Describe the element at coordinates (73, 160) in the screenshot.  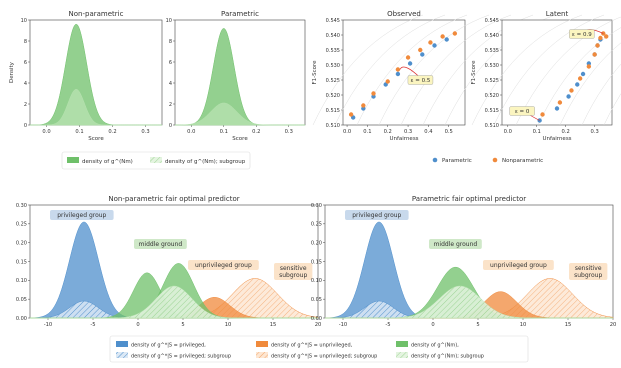
I see `legend-swatch-density` at that location.